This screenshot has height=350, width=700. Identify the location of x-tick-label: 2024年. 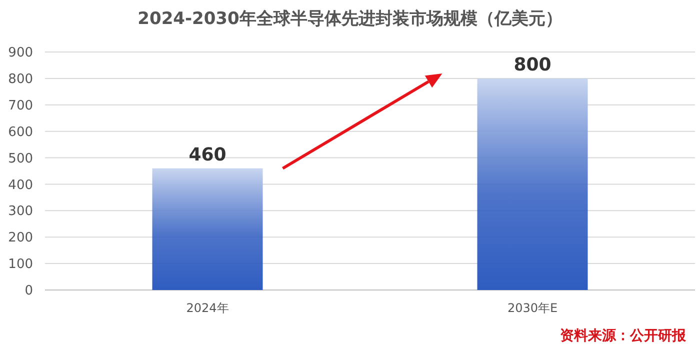
(207, 308).